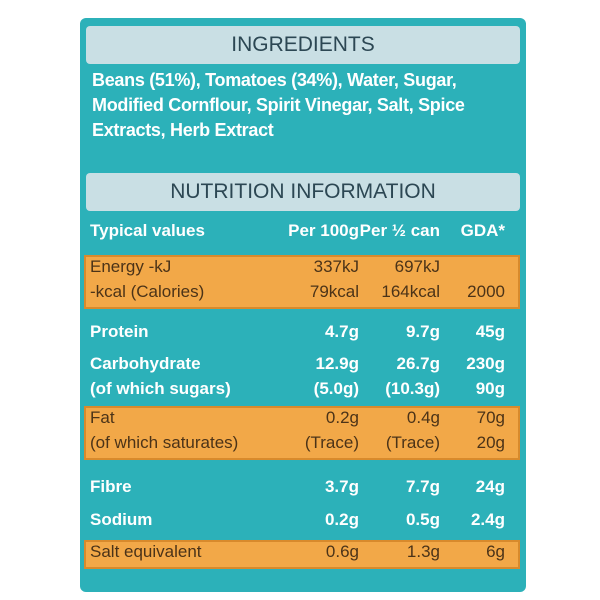 The width and height of the screenshot is (600, 600). What do you see at coordinates (119, 331) in the screenshot?
I see `nutrient-name: Protein` at bounding box center [119, 331].